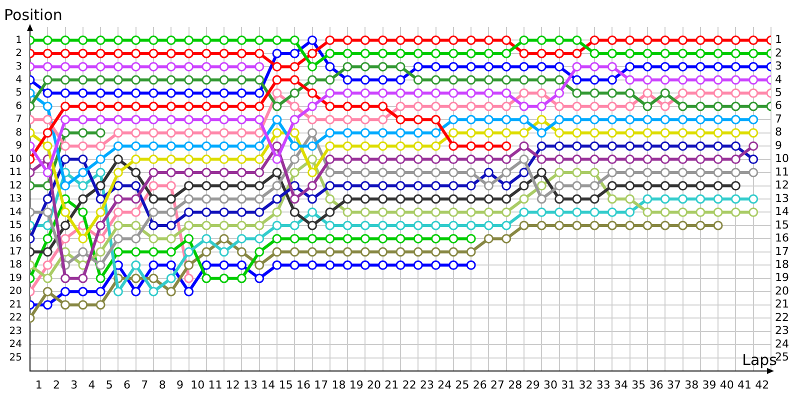 This screenshot has width=800, height=400. Describe the element at coordinates (782, 357) in the screenshot. I see `y2-tick-label: 25` at that location.